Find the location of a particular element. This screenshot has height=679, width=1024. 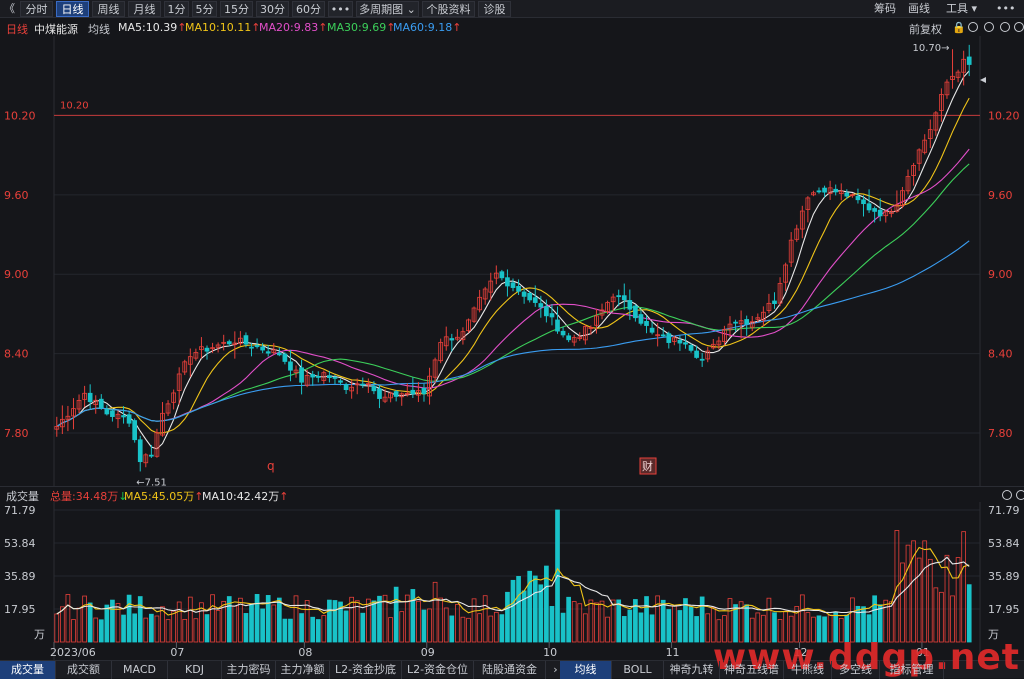

indicator-tab-7: L2-资金仓位 is located at coordinates (438, 670).